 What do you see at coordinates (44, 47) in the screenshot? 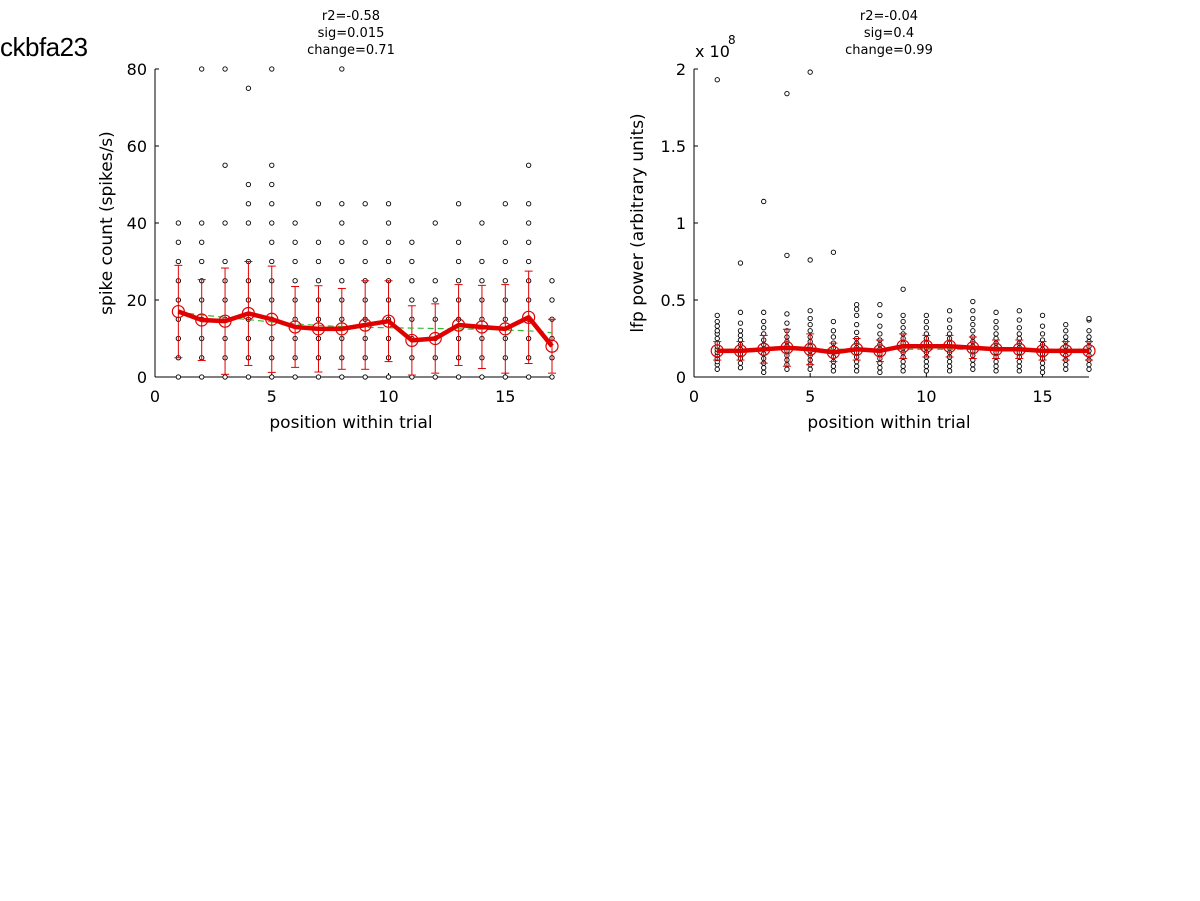
I see `figure-title: ckbfa23` at bounding box center [44, 47].